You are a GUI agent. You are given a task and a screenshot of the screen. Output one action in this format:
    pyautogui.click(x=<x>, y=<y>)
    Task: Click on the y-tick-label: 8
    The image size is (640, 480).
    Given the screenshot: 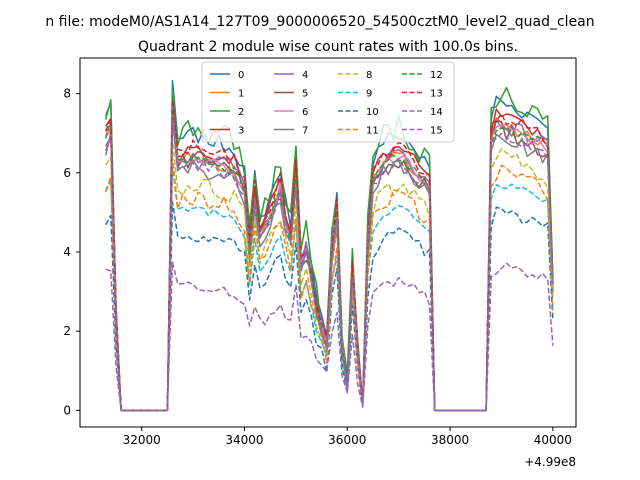 What is the action you would take?
    pyautogui.click(x=67, y=94)
    